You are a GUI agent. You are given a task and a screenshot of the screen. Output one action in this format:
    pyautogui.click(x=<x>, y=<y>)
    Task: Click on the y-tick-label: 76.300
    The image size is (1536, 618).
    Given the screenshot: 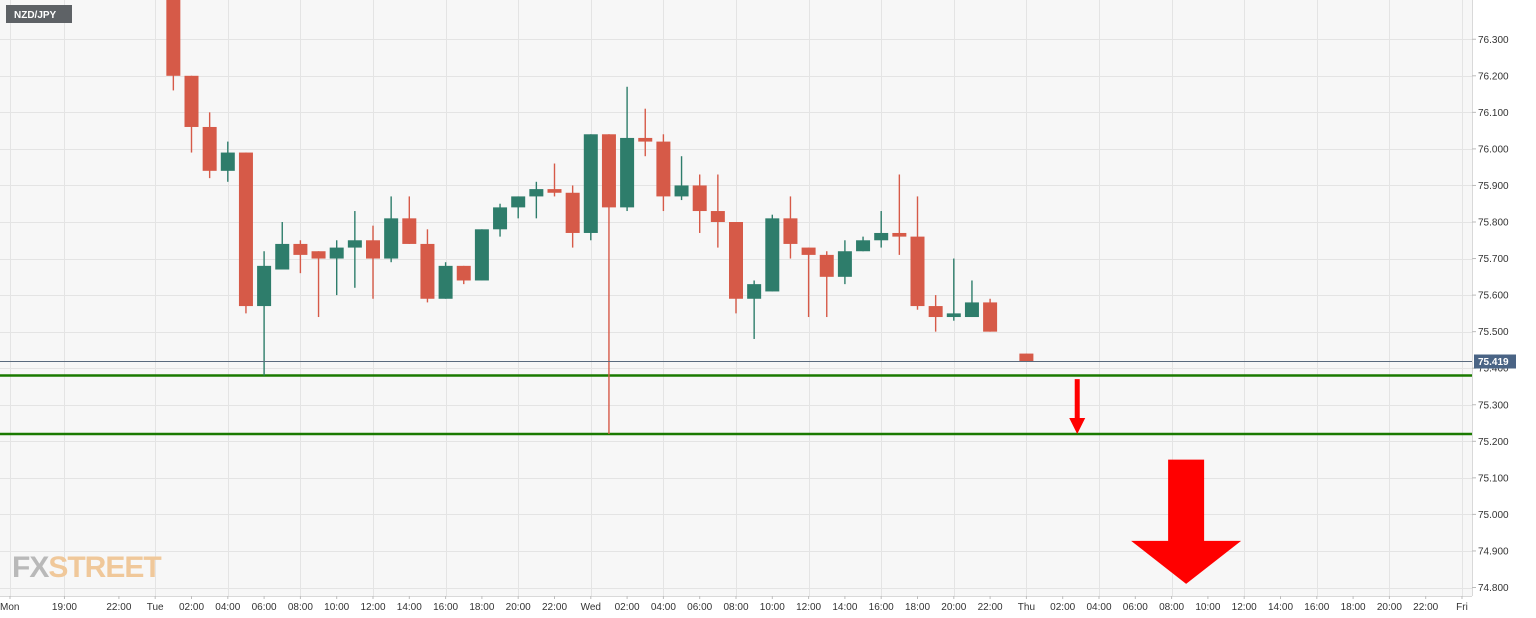 What is the action you would take?
    pyautogui.click(x=1493, y=40)
    